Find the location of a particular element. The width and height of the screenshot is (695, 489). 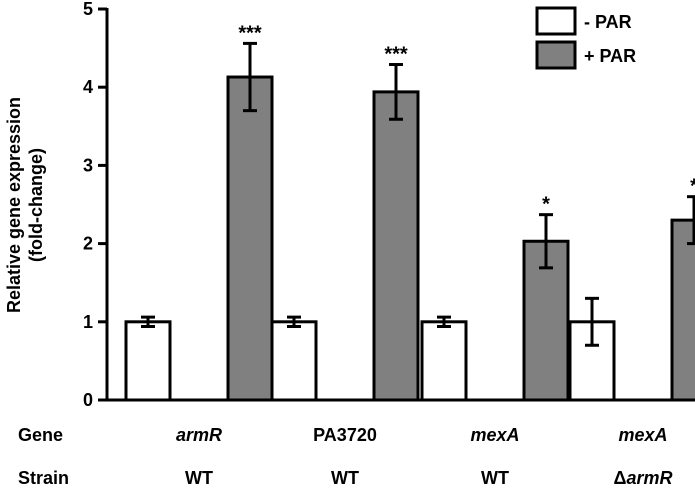

y-tick-label: 4 is located at coordinates (88, 87).